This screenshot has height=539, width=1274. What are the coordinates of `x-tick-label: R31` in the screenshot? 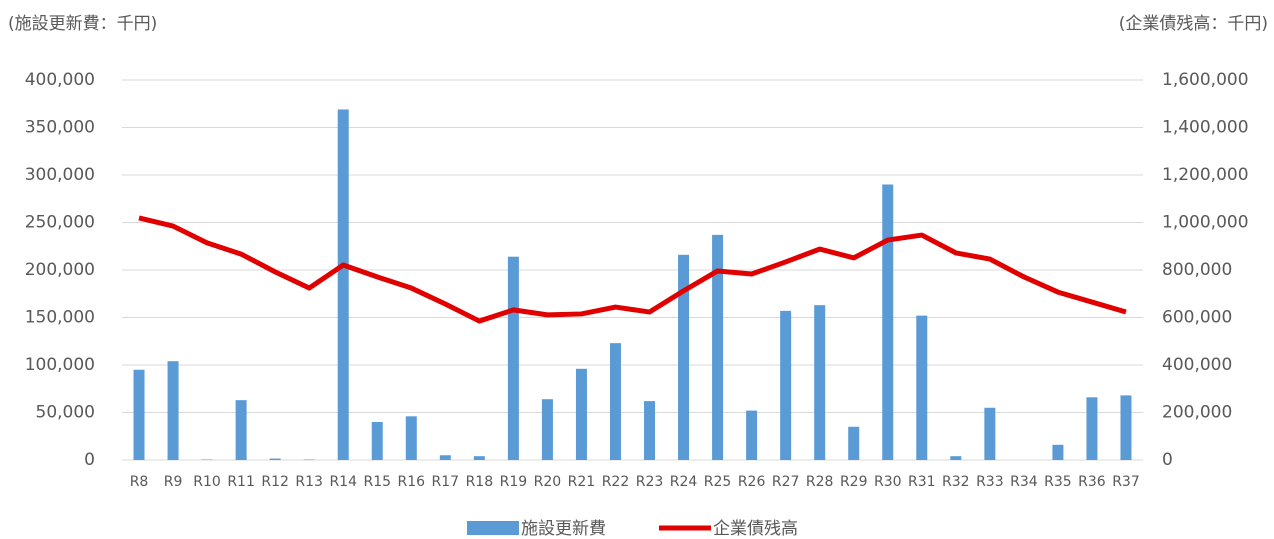 It's located at (922, 482).